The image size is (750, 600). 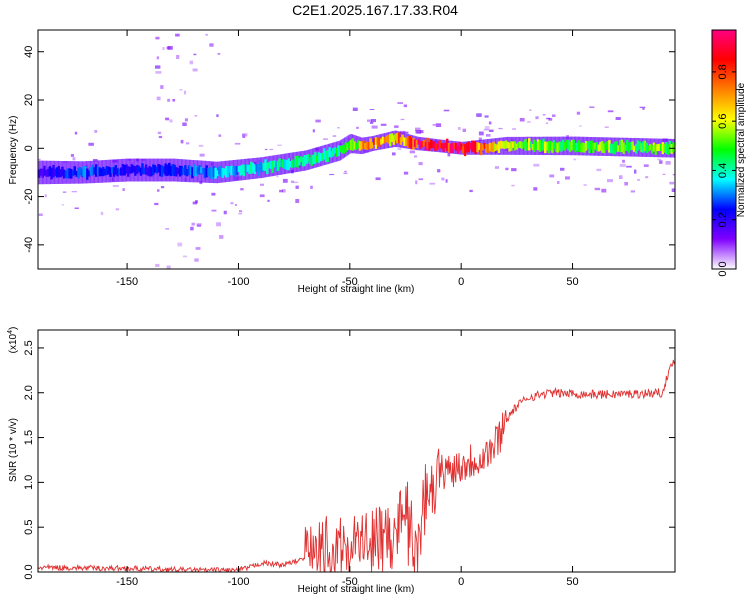 What do you see at coordinates (238, 582) in the screenshot?
I see `snr-x-tick-label: -100` at bounding box center [238, 582].